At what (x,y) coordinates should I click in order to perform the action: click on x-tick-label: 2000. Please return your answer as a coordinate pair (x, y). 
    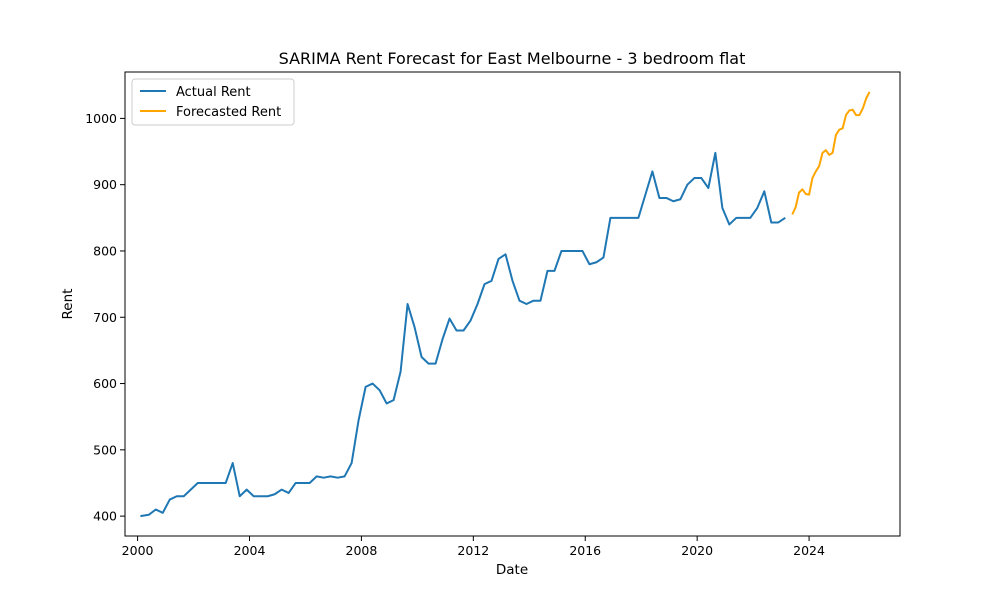
    Looking at the image, I should click on (138, 550).